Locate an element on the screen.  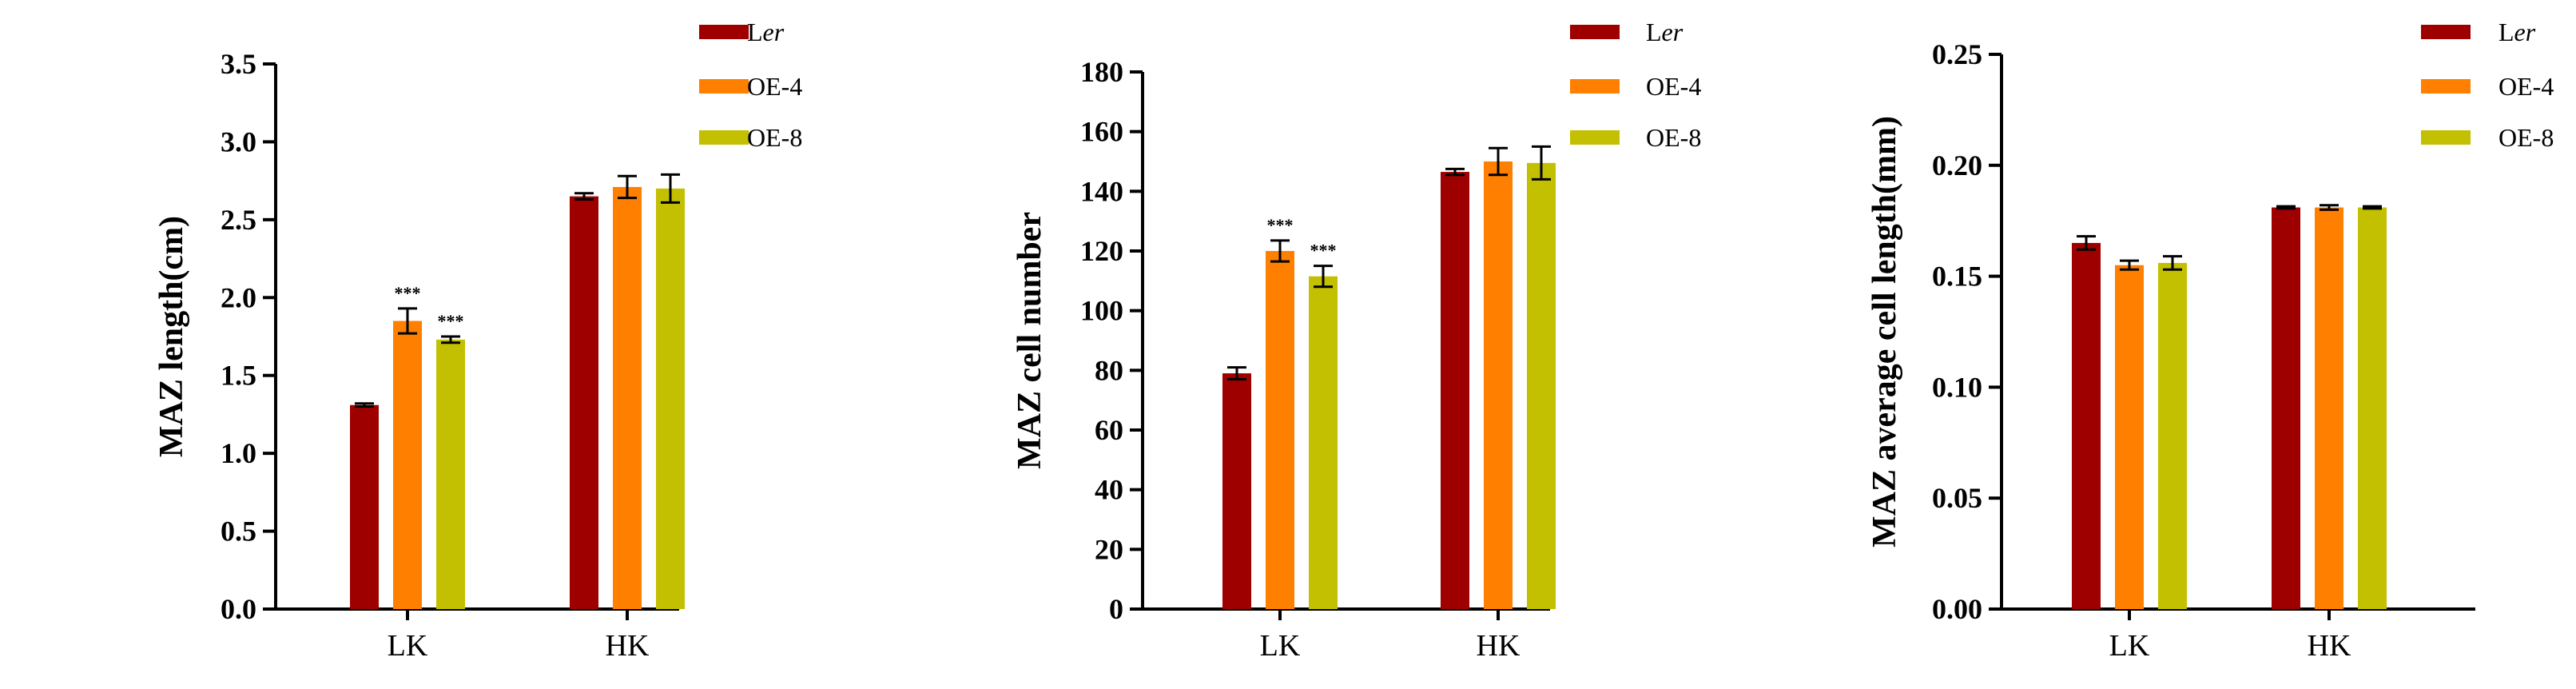
y-tick-label: 60 is located at coordinates (1109, 430).